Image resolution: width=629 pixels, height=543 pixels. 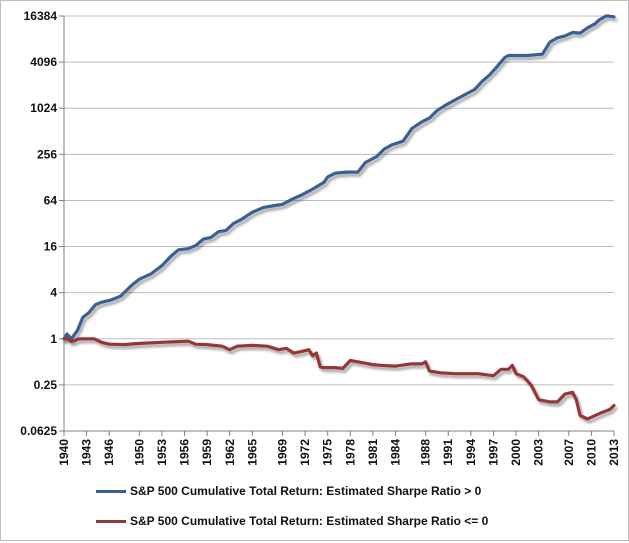 I want to click on x-tick-label: 1956, so click(x=185, y=452).